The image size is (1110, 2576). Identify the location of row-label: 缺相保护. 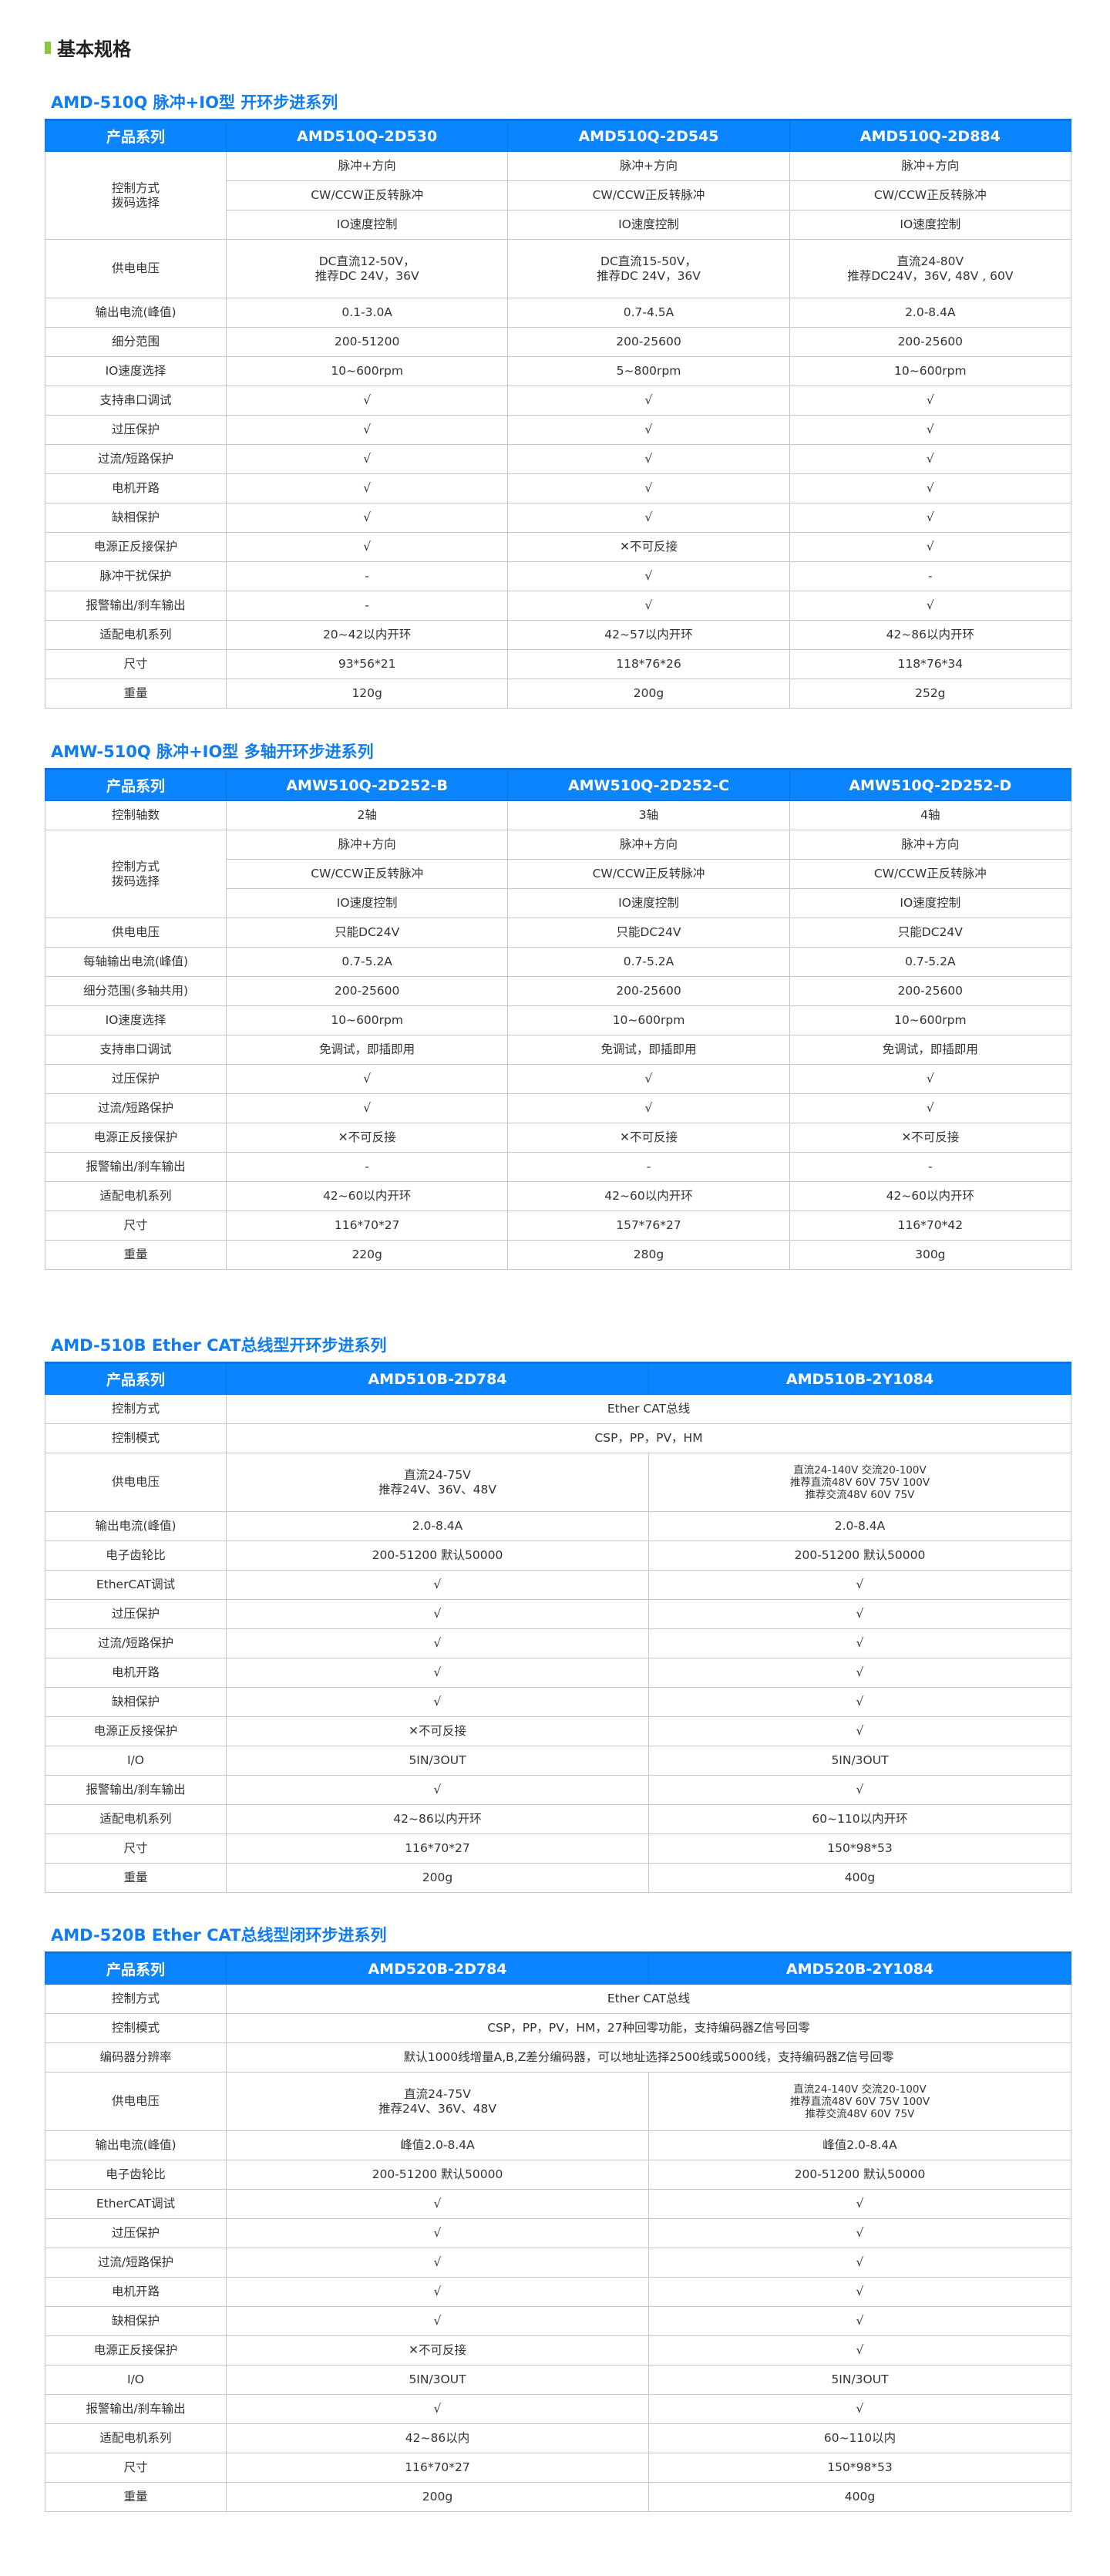
(136, 2321).